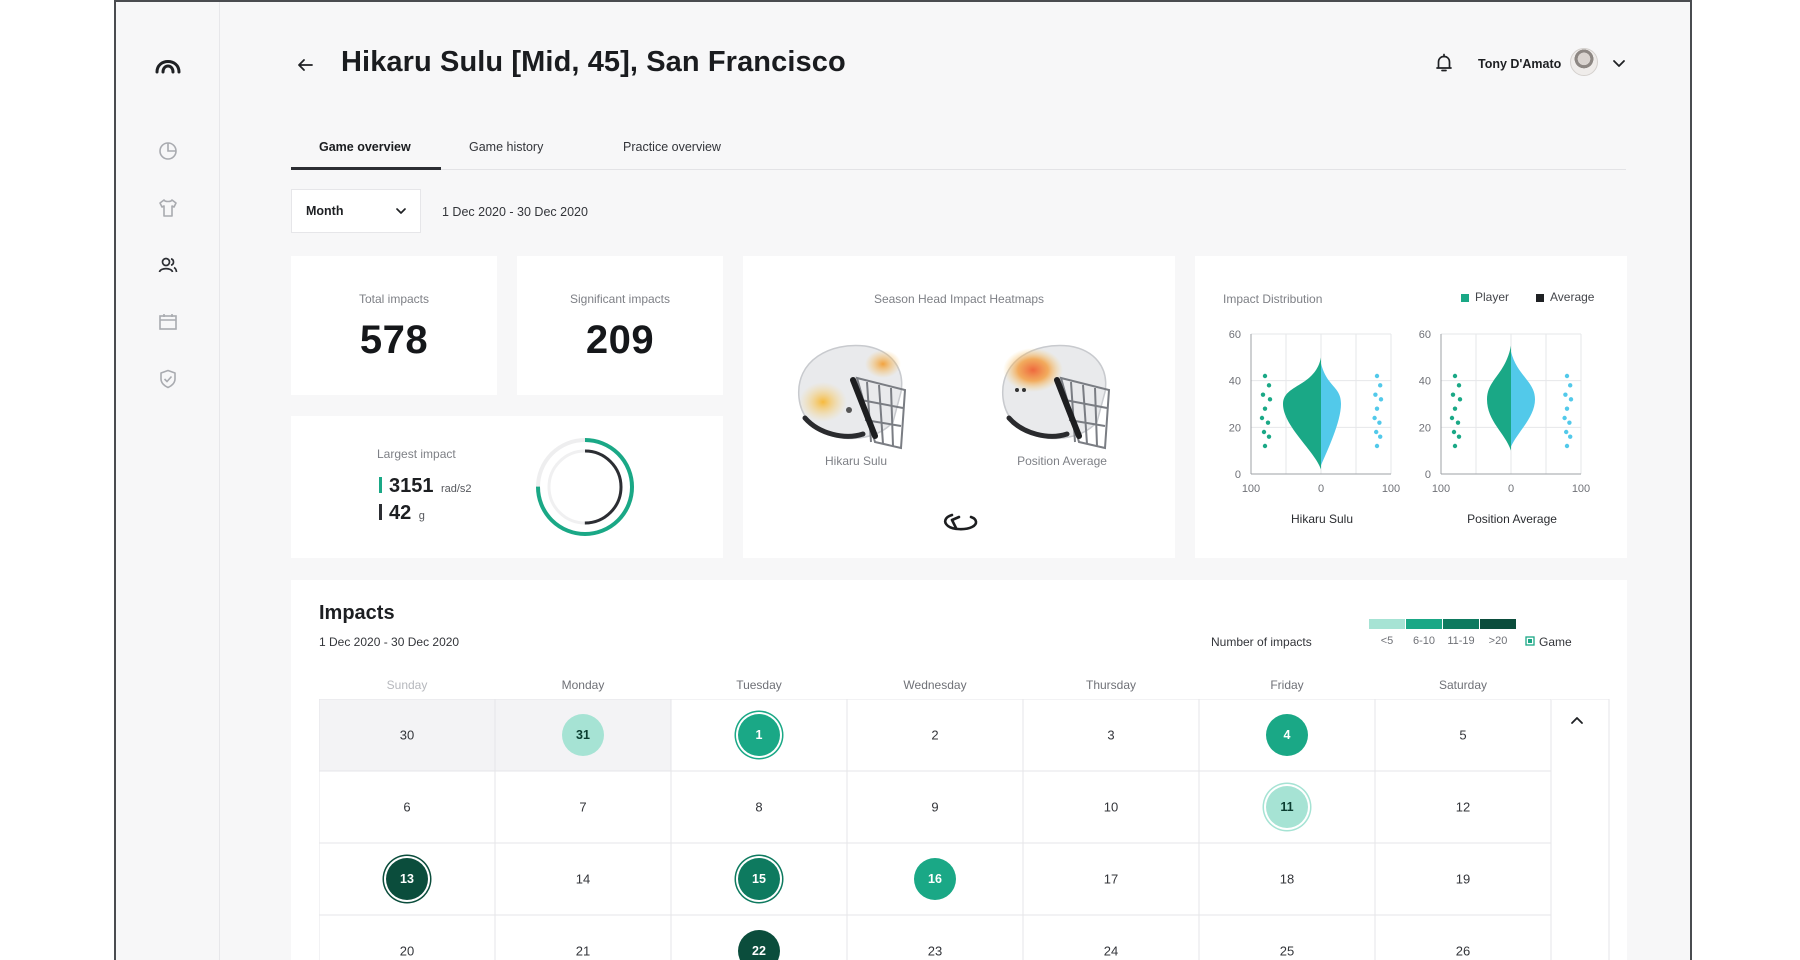  What do you see at coordinates (1463, 879) in the screenshot?
I see `calendar-day: 19` at bounding box center [1463, 879].